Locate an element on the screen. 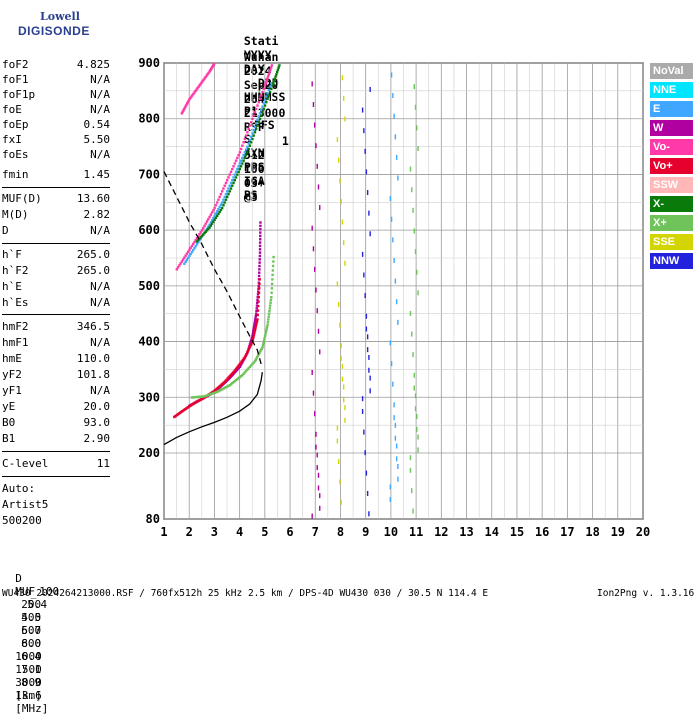  muf-value: 5.7 is located at coordinates (31, 630).